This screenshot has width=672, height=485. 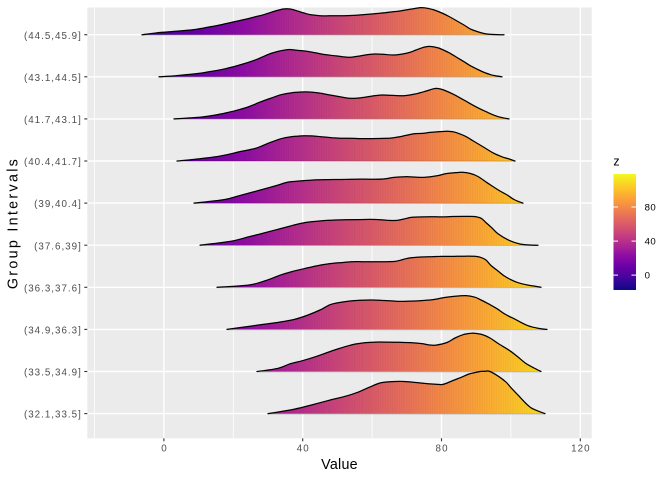 What do you see at coordinates (616, 162) in the screenshot?
I see `svg-text: z` at bounding box center [616, 162].